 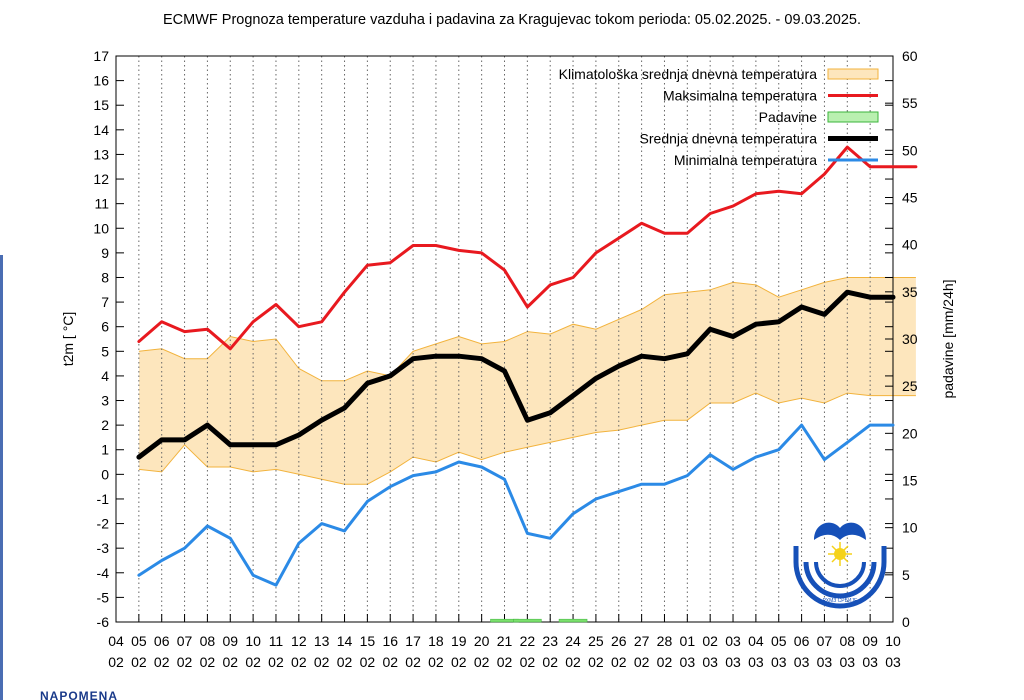 What do you see at coordinates (101, 105) in the screenshot?
I see `y-tick-label: 15` at bounding box center [101, 105].